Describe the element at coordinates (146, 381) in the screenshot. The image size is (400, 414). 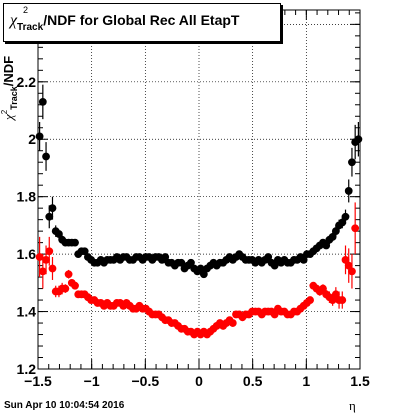
I see `x-tick-label: −0.5` at that location.